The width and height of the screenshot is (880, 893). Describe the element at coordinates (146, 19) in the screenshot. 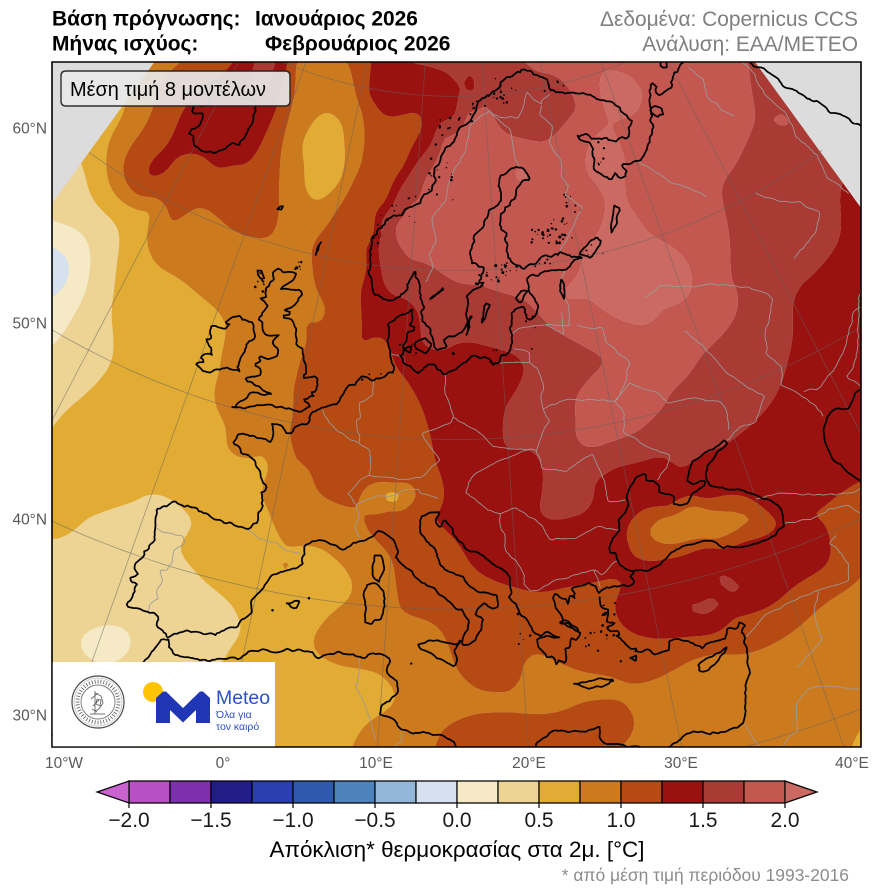

I see `svg-text: Βάση πρόγνωσης:` at that location.